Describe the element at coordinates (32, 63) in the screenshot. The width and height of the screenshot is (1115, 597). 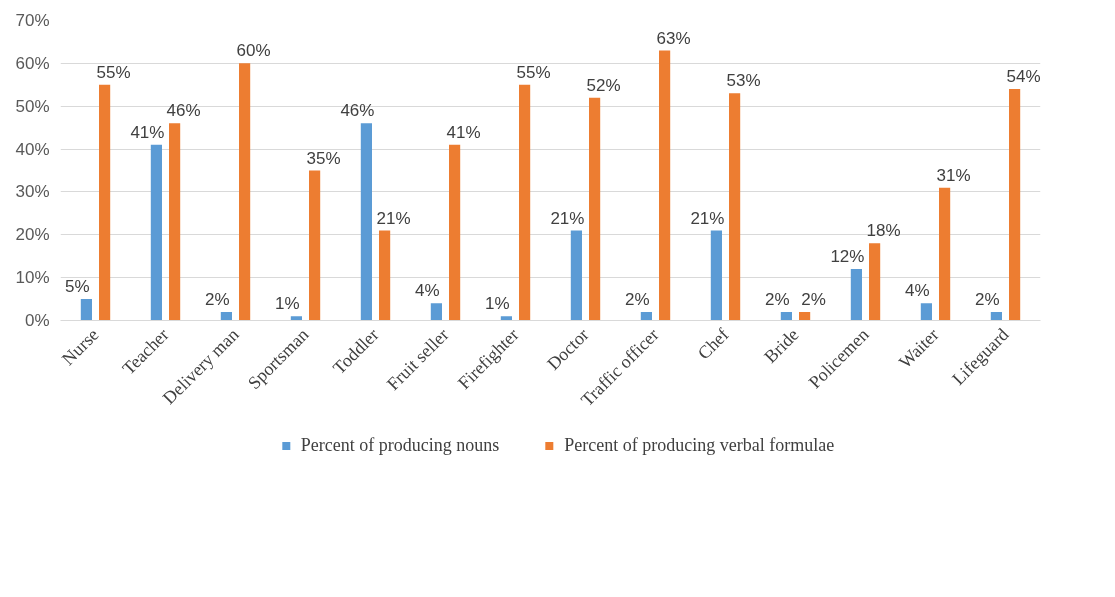
I see `y-tick-label: 60%` at that location.